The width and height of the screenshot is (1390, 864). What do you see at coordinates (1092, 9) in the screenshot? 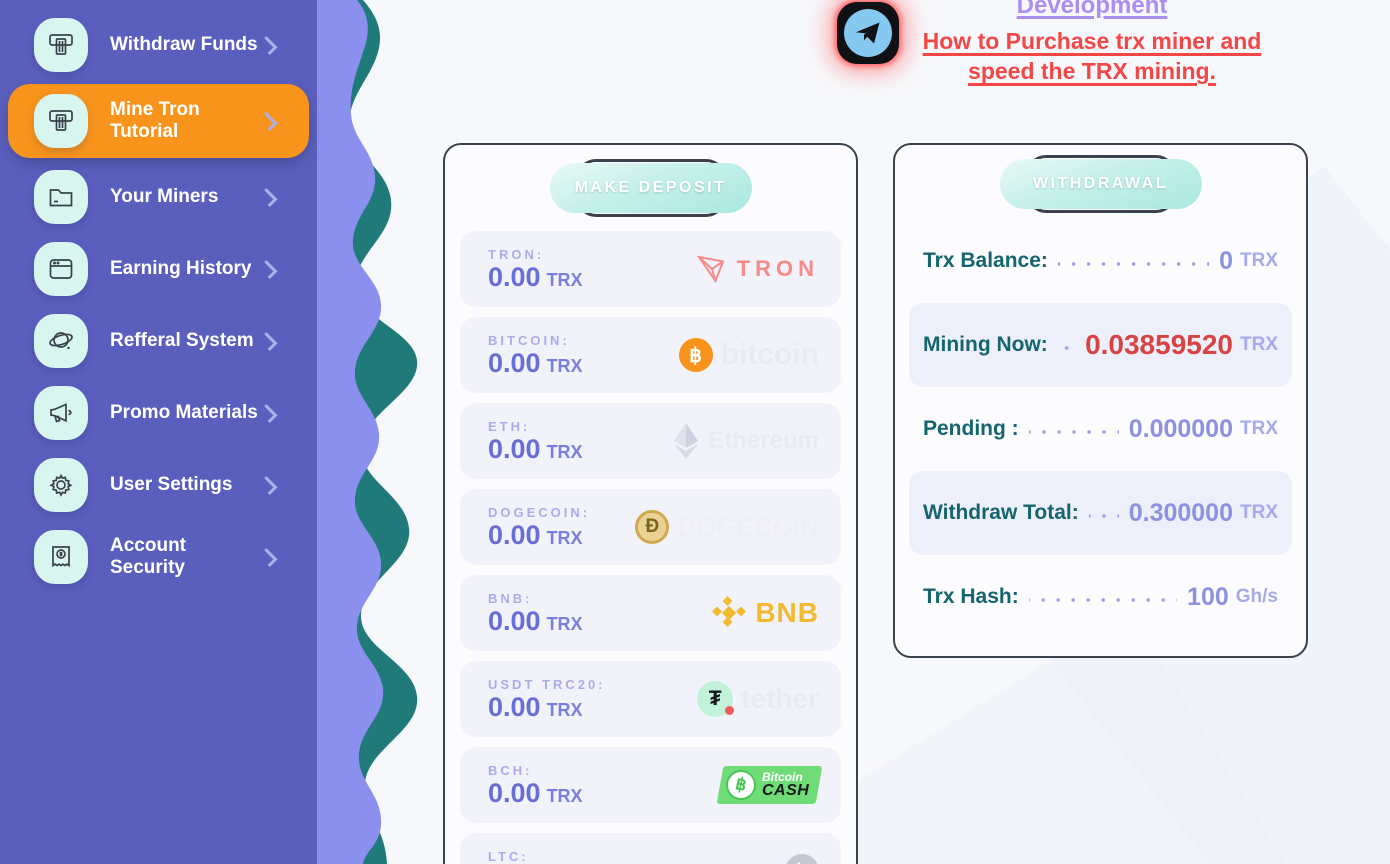
I see `development-link: Development` at bounding box center [1092, 9].